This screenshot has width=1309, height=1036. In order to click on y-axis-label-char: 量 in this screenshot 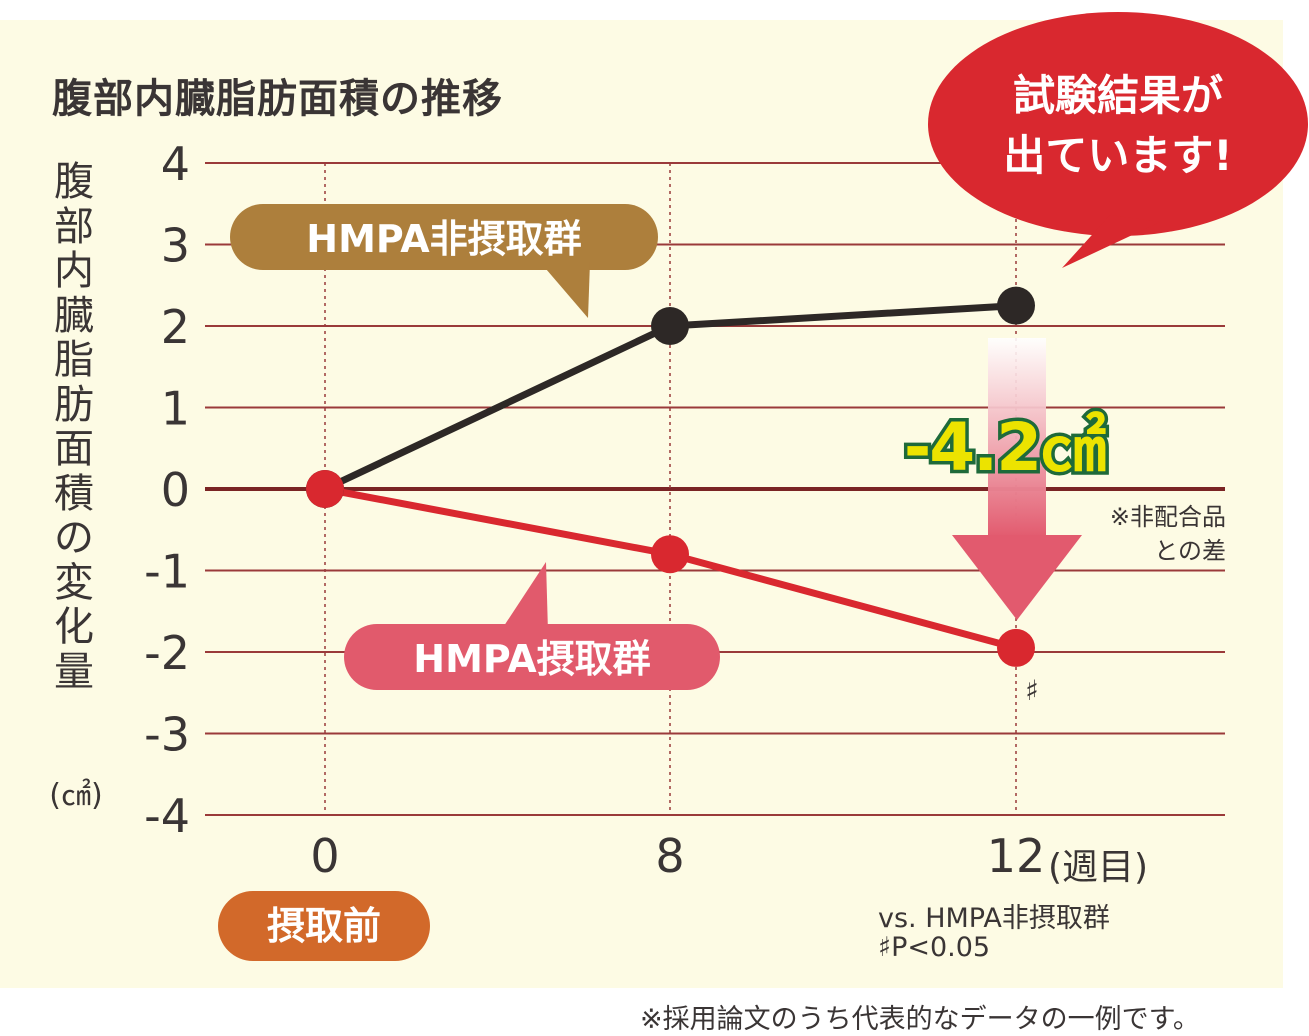, I will do `click(74, 671)`.